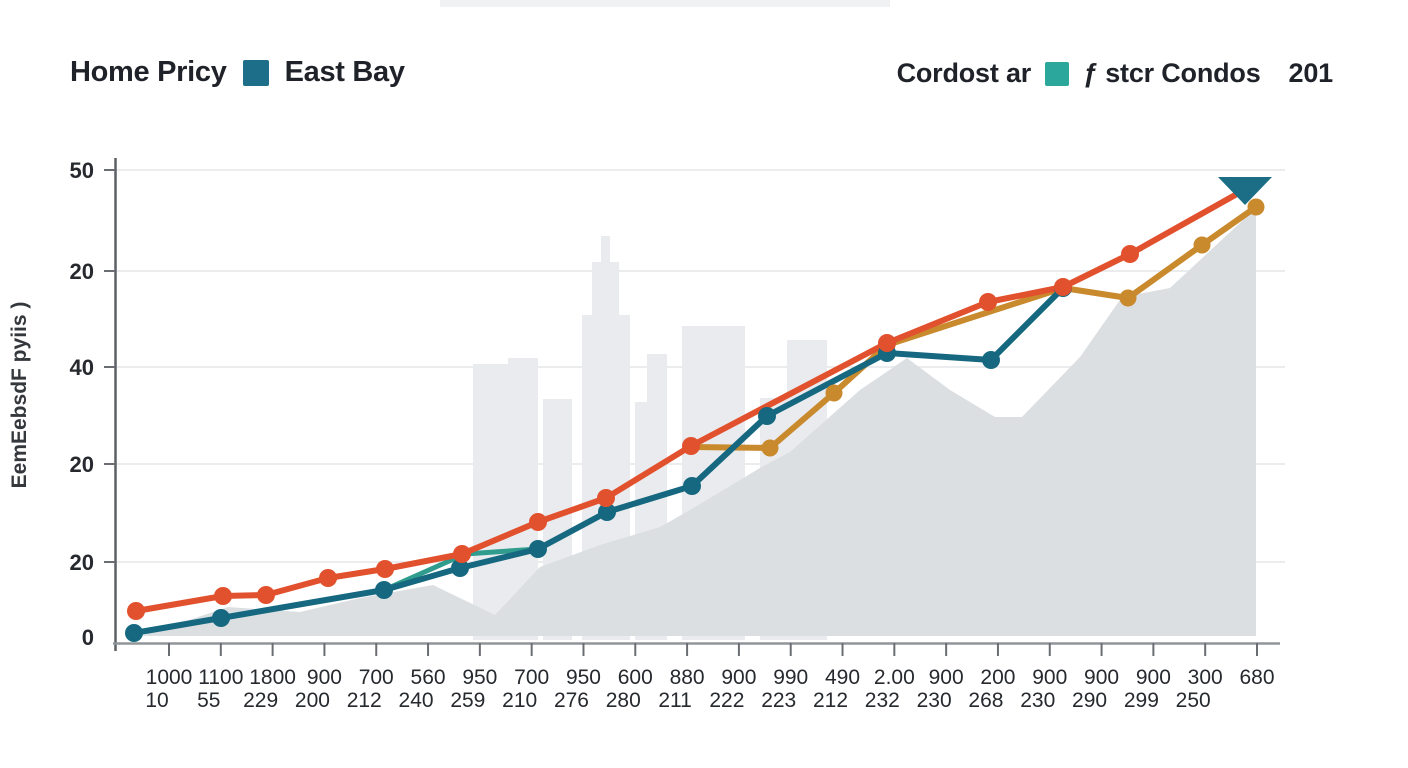 The image size is (1408, 768). Describe the element at coordinates (665, 3) in the screenshot. I see `top-edge-artifact` at that location.